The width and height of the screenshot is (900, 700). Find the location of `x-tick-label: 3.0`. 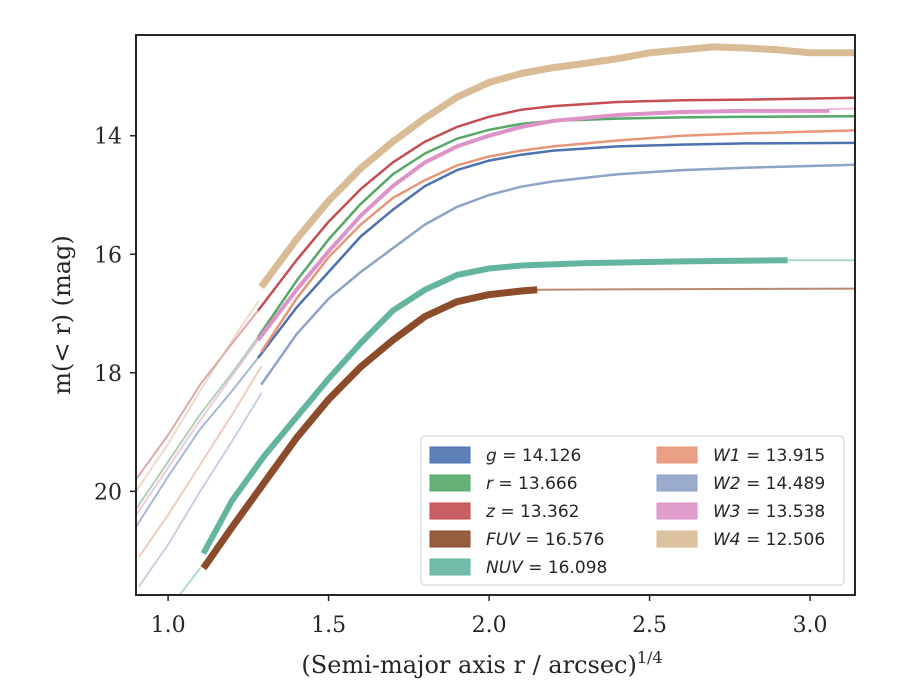

x-tick-label: 3.0 is located at coordinates (810, 625).